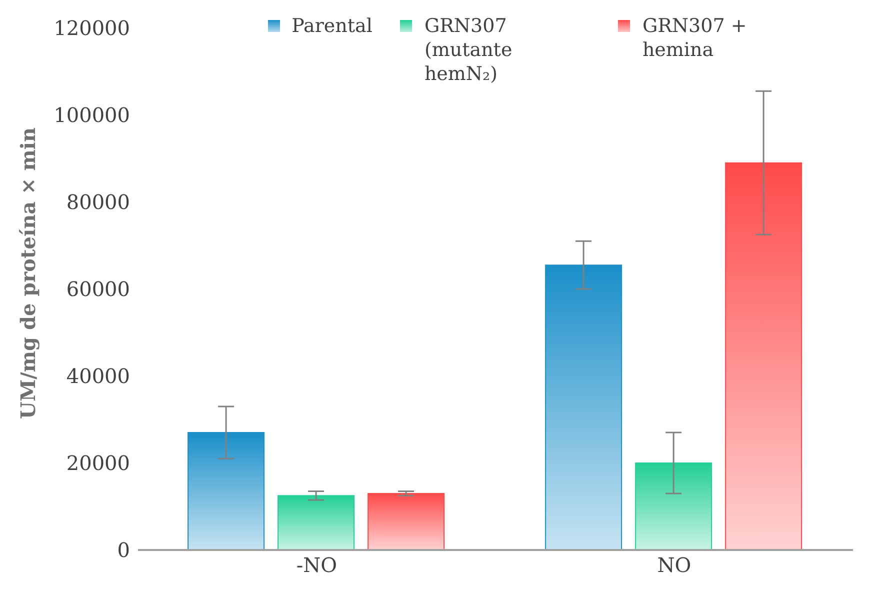  Describe the element at coordinates (469, 50) in the screenshot. I see `legend-label: GRN307 (mutante hemN₂)` at that location.